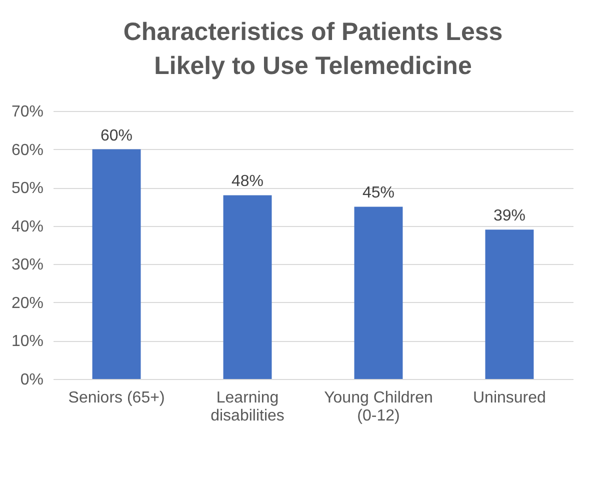 This screenshot has height=483, width=611. What do you see at coordinates (32, 380) in the screenshot?
I see `y-tick-label: 0%` at bounding box center [32, 380].